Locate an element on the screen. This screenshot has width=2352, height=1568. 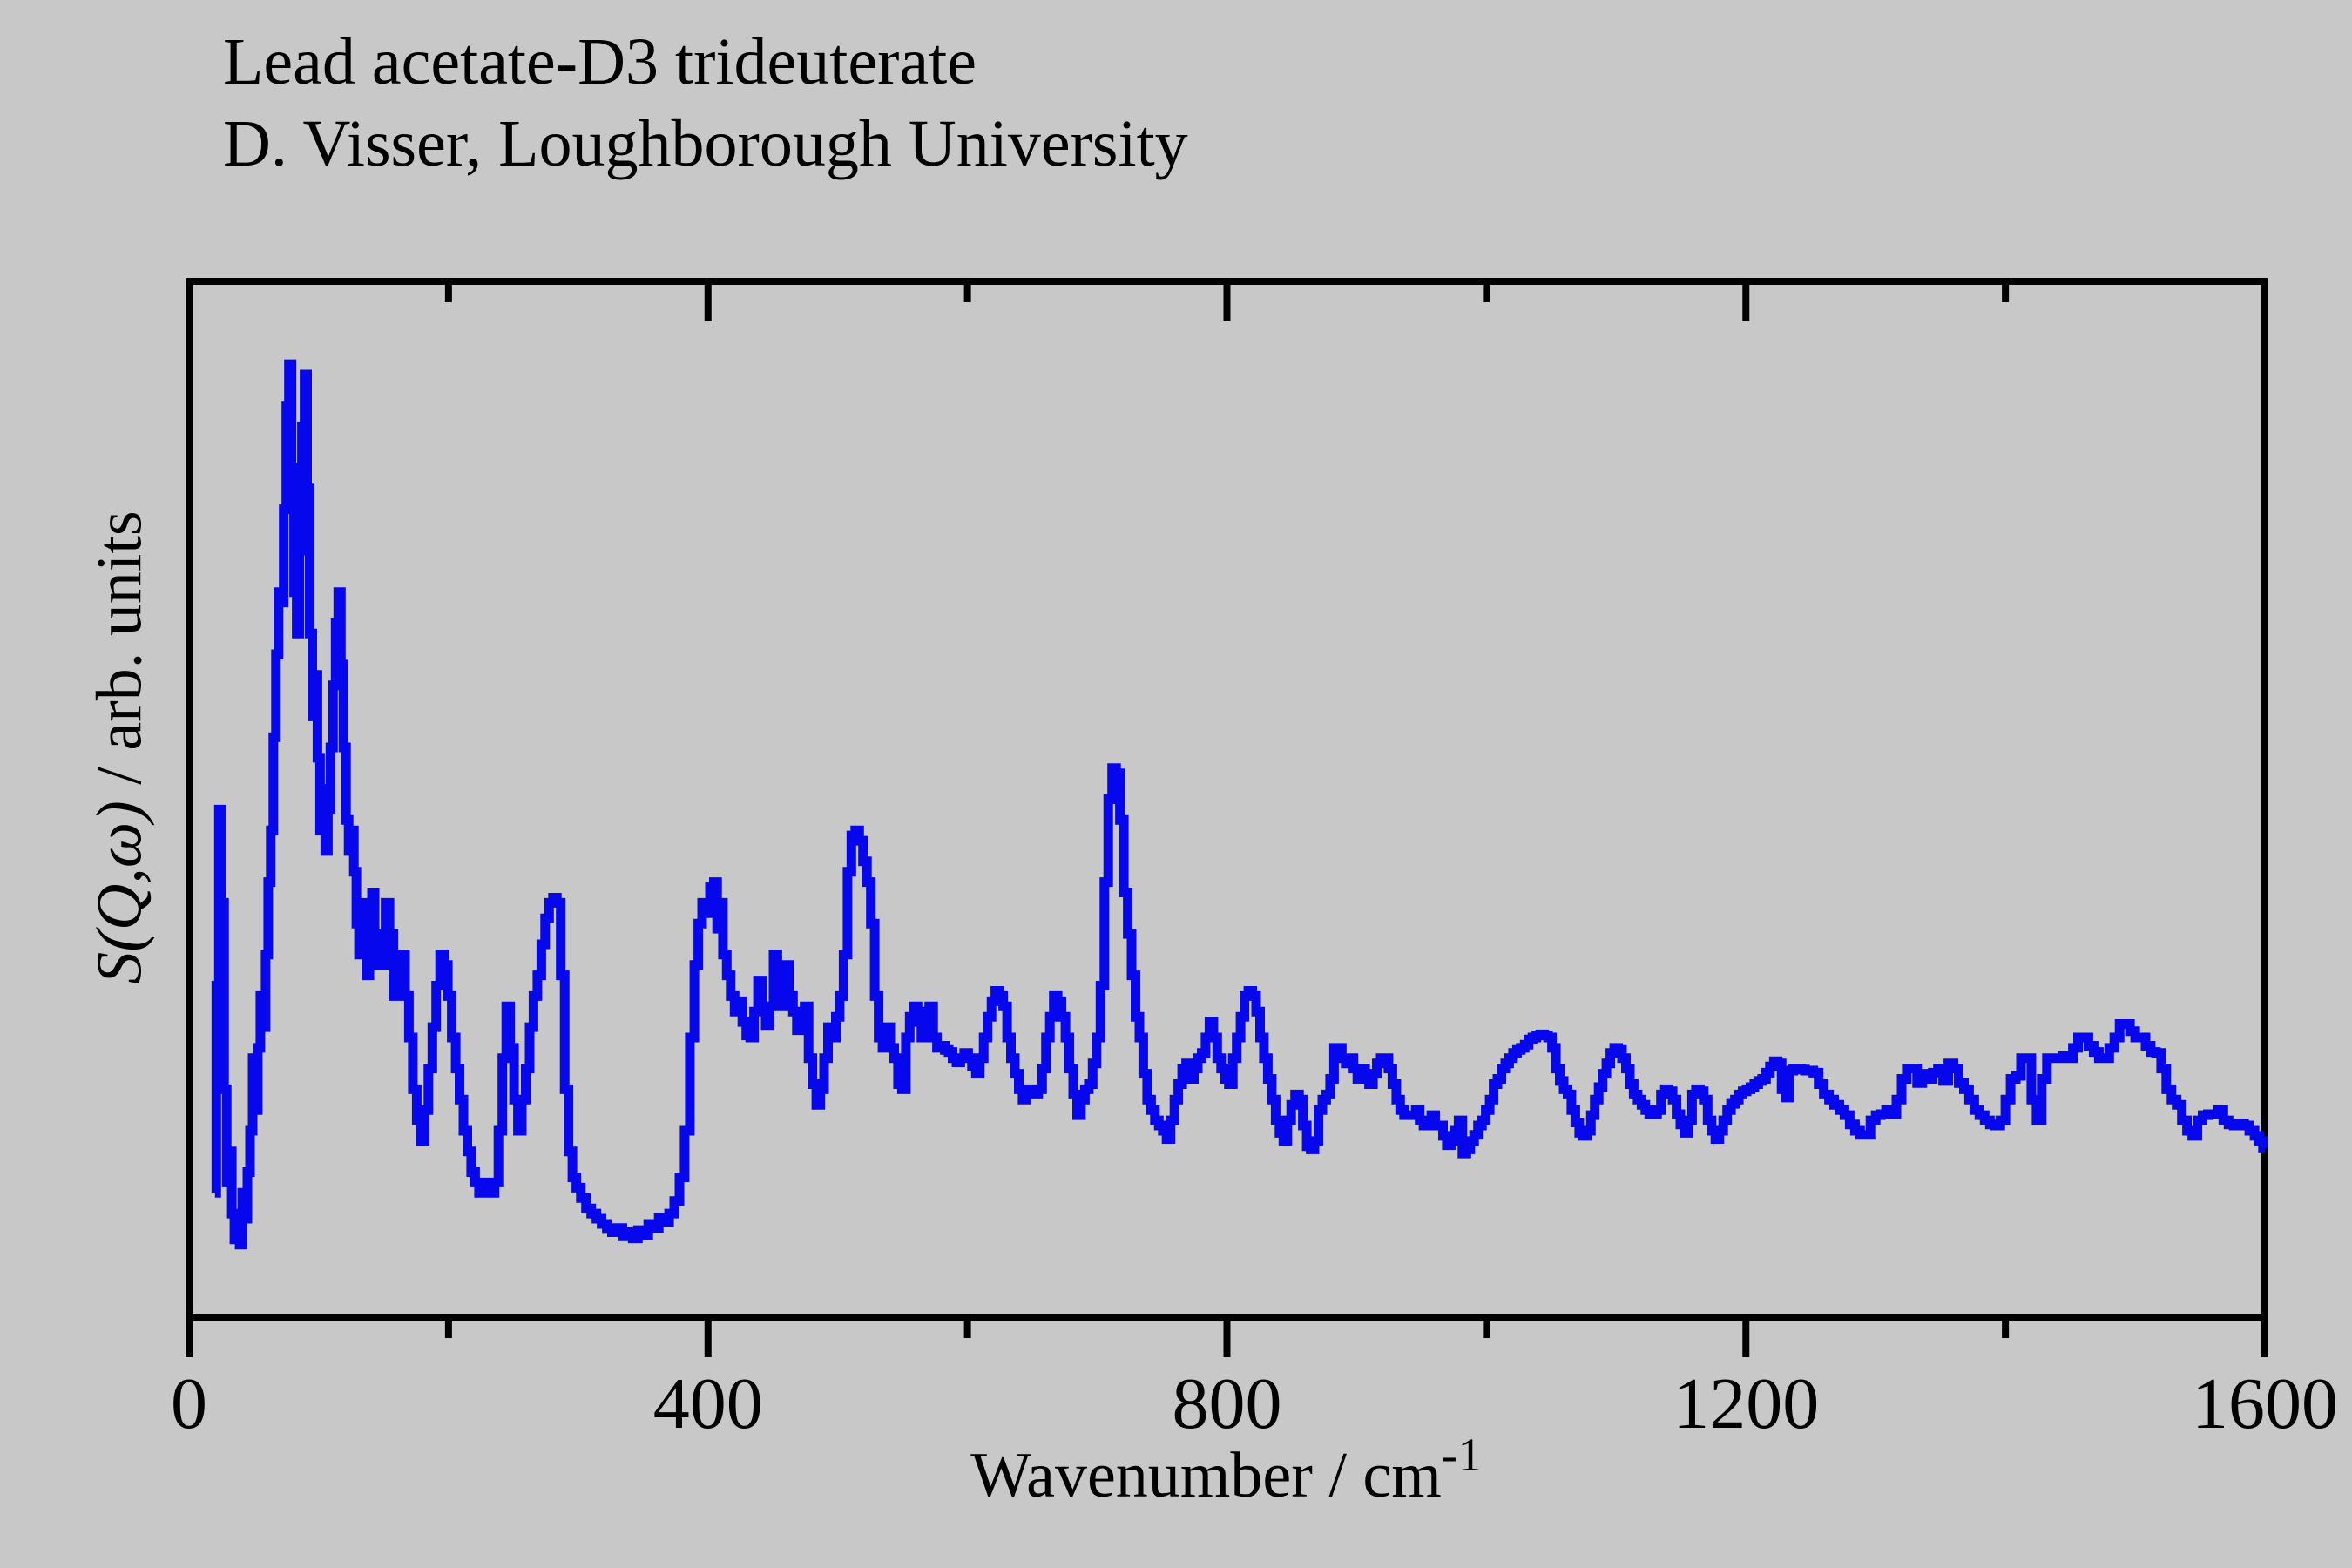
x-tick-label-800: 800 is located at coordinates (1227, 1403).